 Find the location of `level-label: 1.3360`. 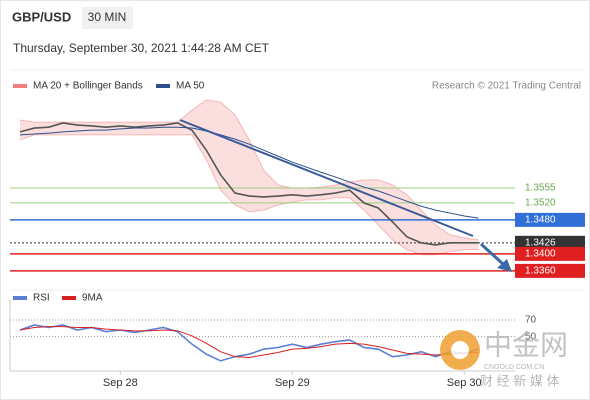

level-label: 1.3360 is located at coordinates (540, 271).